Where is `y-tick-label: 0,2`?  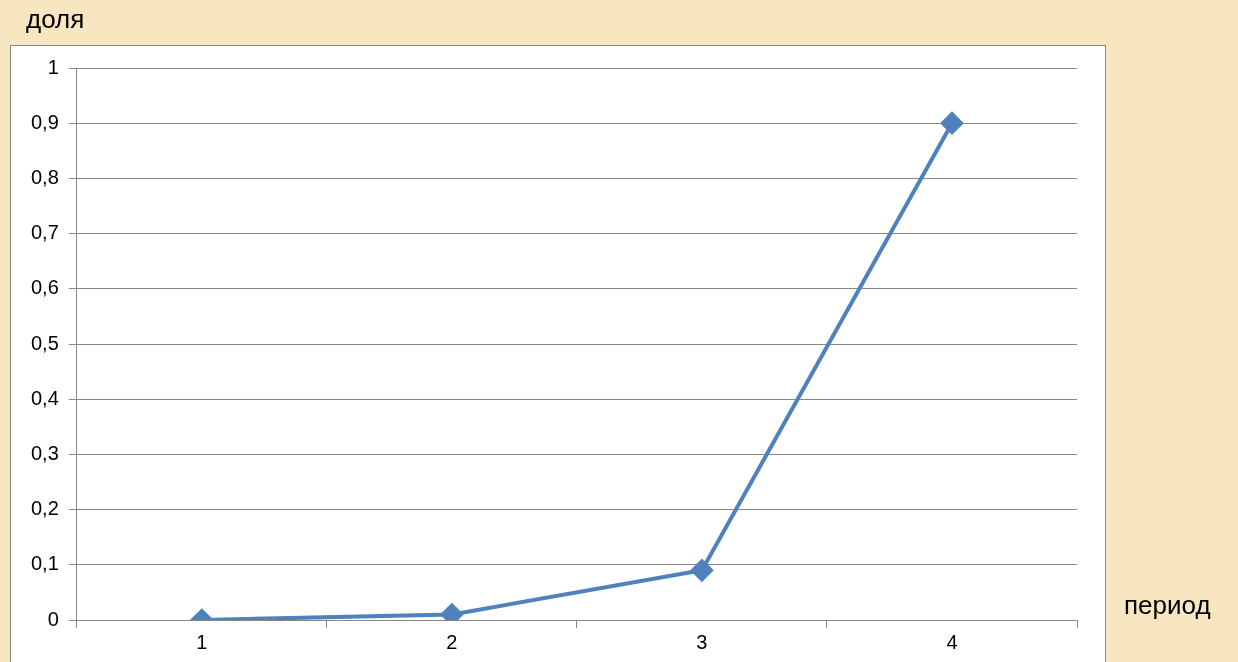 y-tick-label: 0,2 is located at coordinates (44, 508).